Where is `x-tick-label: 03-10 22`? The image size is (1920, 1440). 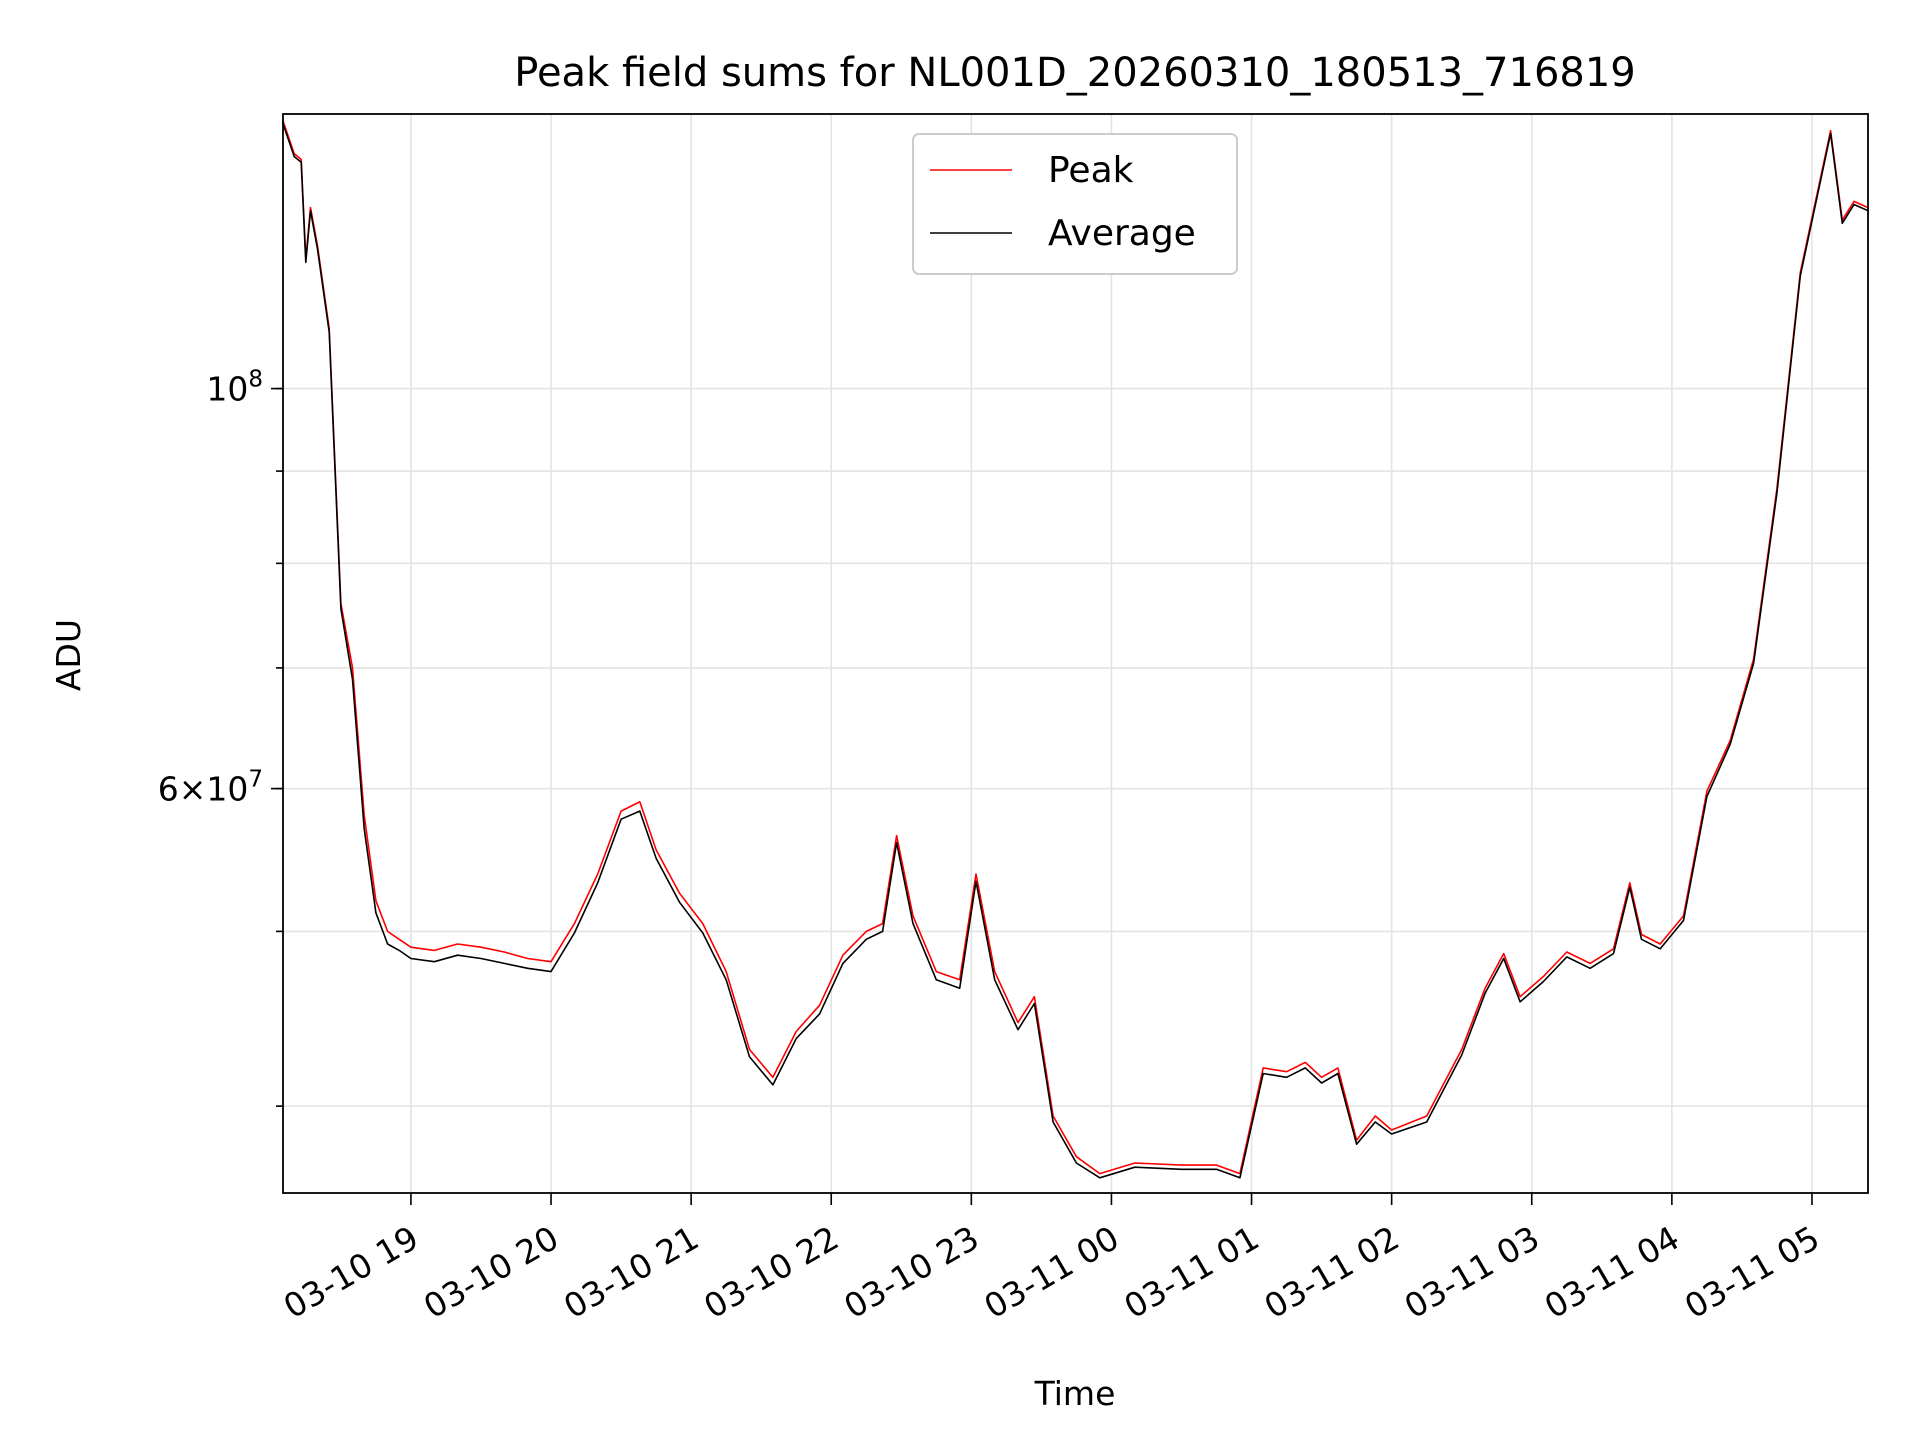
x-tick-label: 03-10 22 is located at coordinates (771, 1272).